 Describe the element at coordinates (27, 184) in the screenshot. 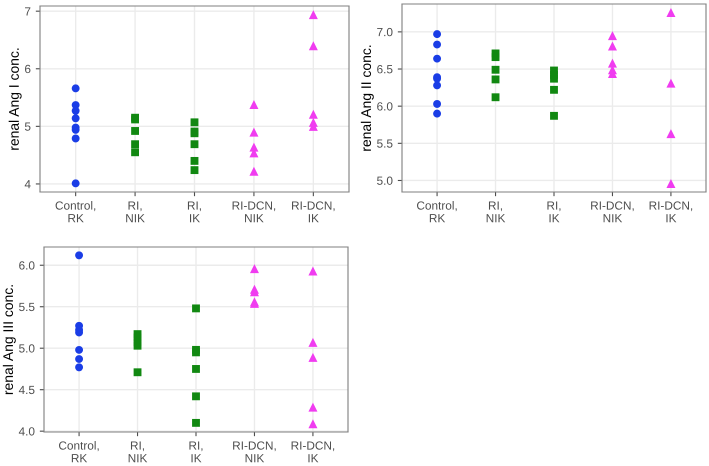

I see `y-tick-label: 4` at that location.